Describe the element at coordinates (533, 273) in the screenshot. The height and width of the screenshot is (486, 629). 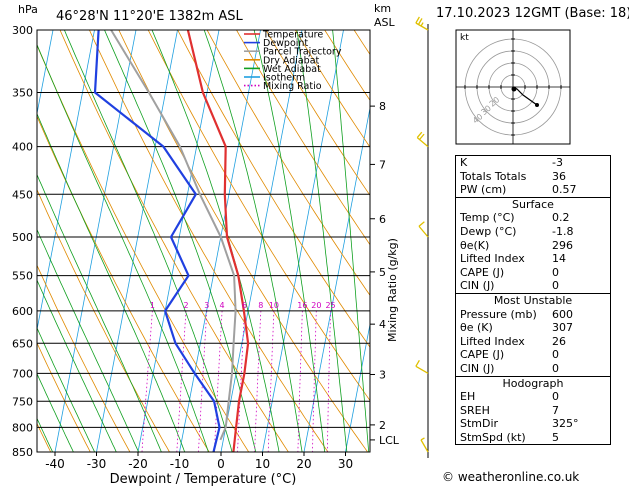
I see `stats-row: CAPE (J) 0` at that location.